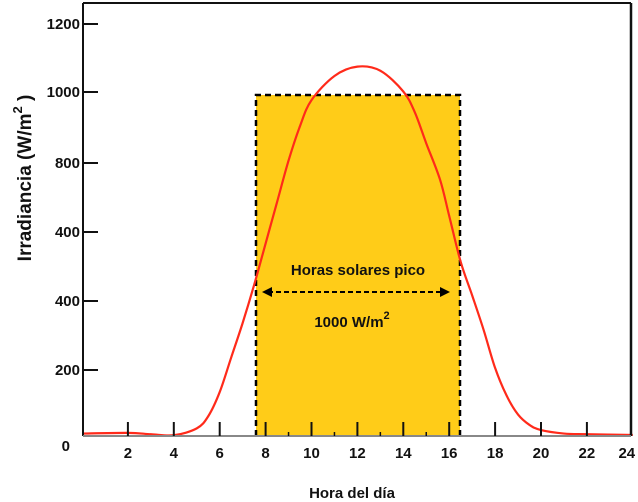  I want to click on y-axis-ticks: 0 200 400 400 800 1000 1200, so click(72, 235).